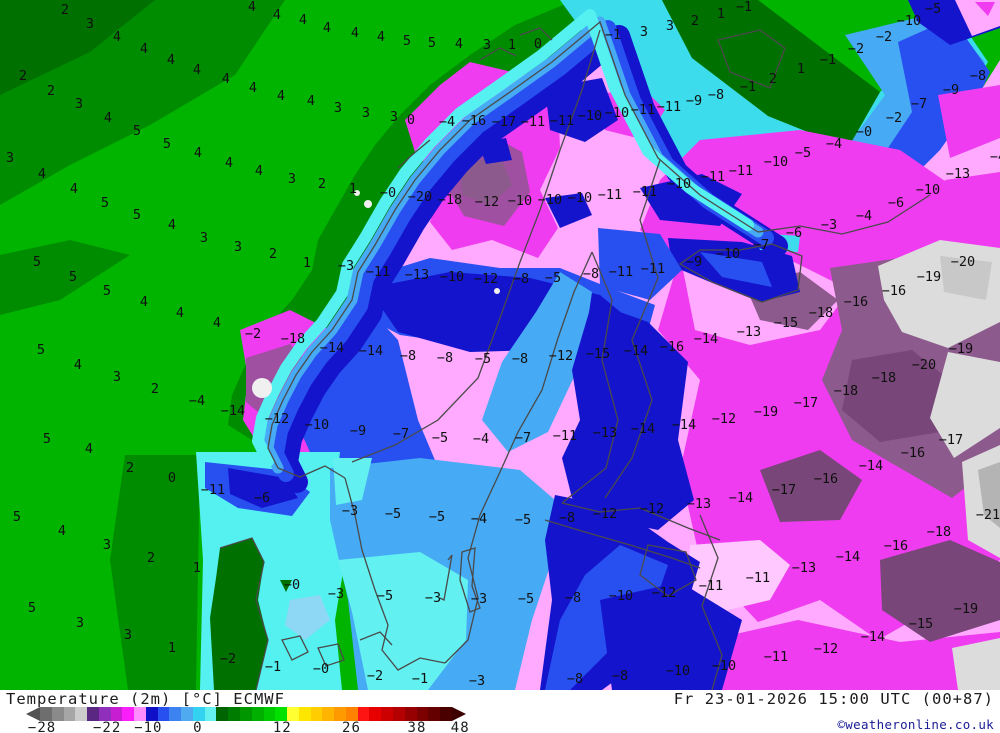  I want to click on temp-value-label: −16, so click(474, 121).